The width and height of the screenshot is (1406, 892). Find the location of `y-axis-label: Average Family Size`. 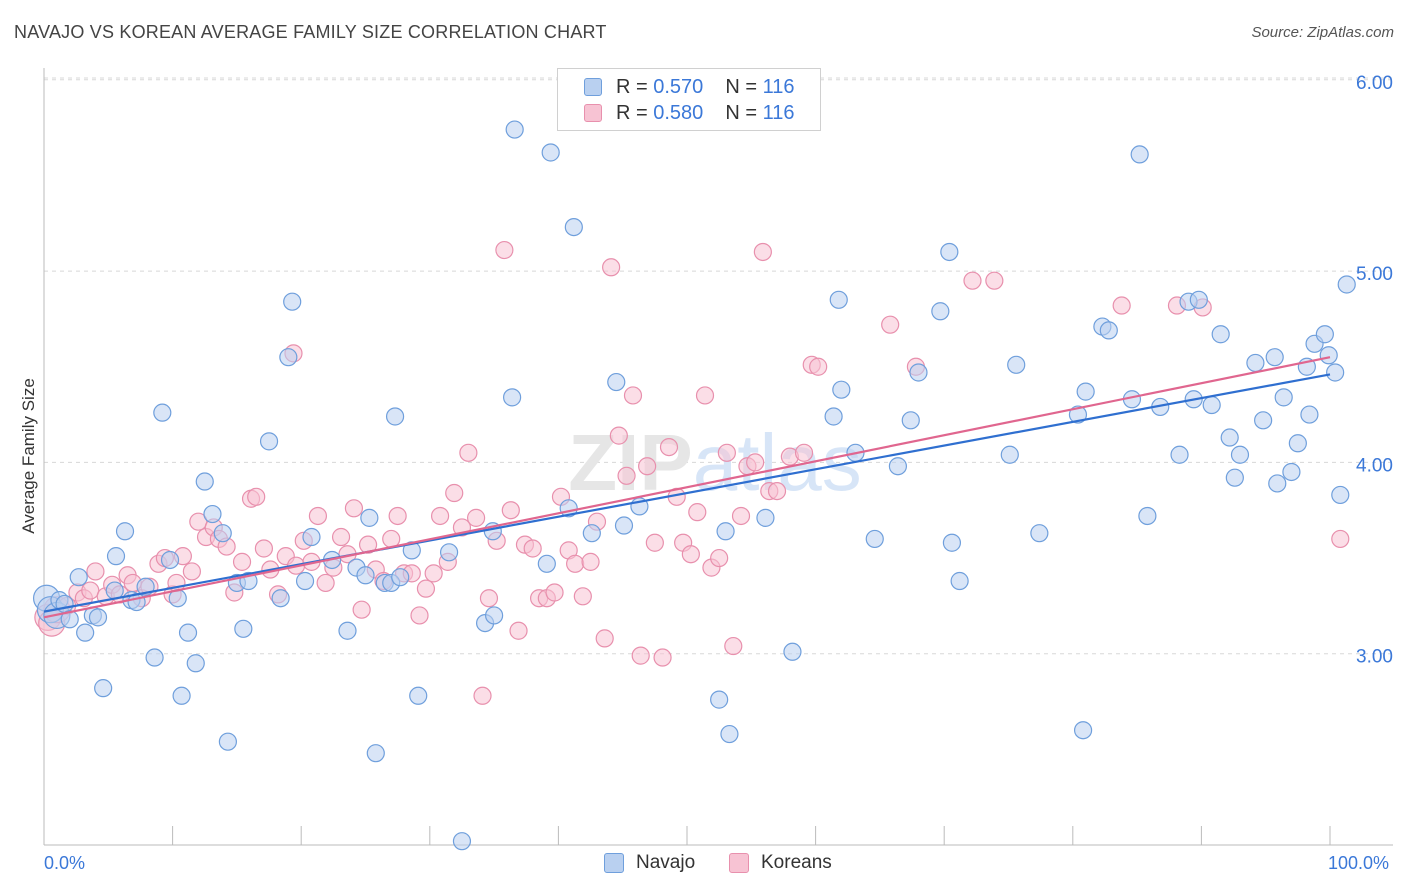

y-axis-label: Average Family Size is located at coordinates (28, 456).